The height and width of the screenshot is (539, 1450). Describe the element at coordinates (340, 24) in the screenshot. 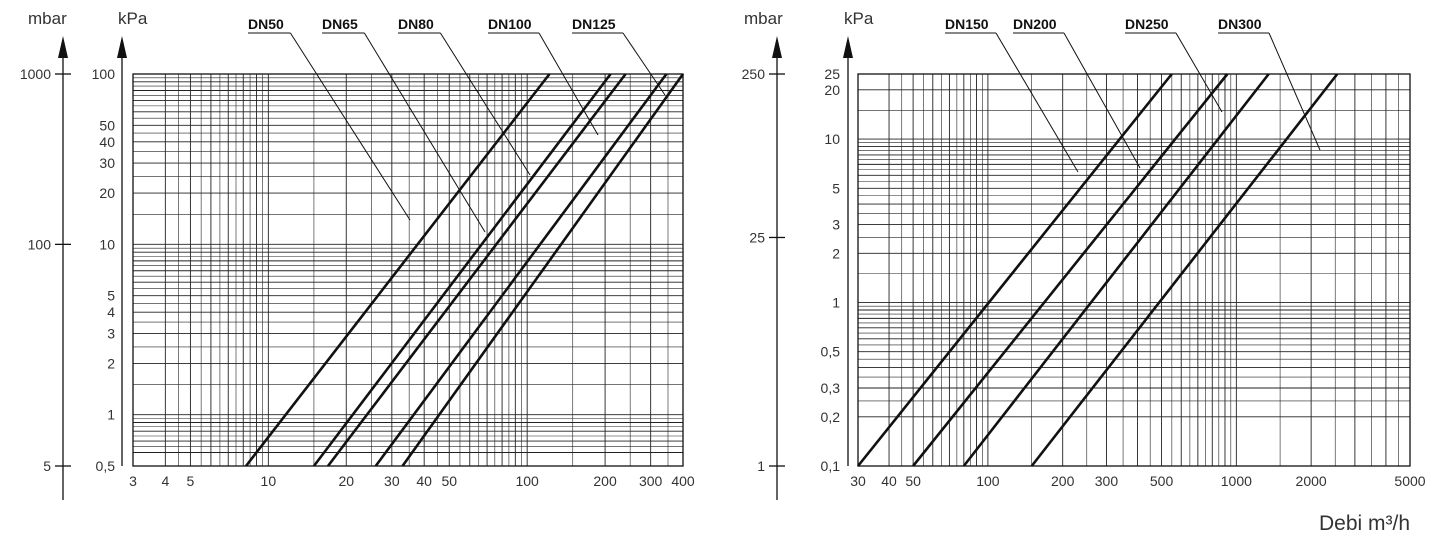

I see `series-label-dn65: DN65` at that location.